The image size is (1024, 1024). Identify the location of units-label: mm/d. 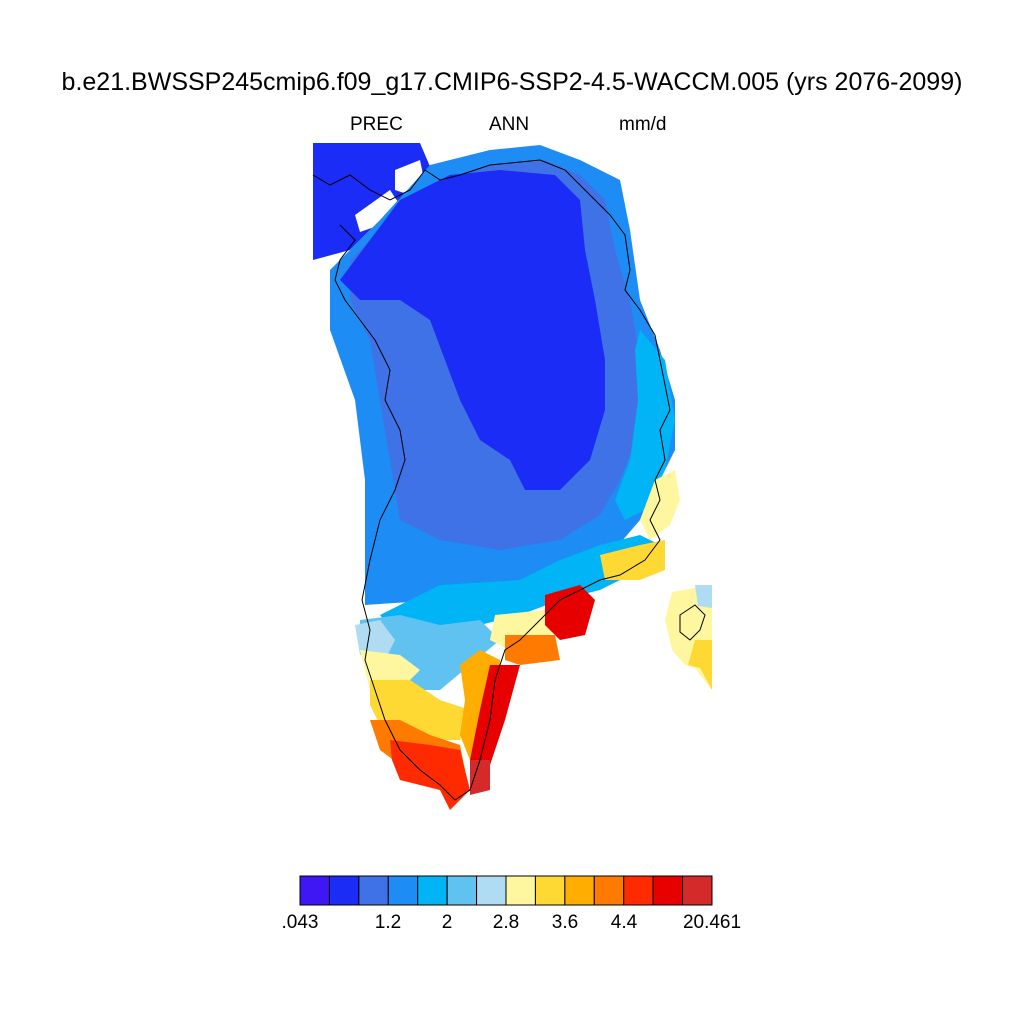
(643, 124).